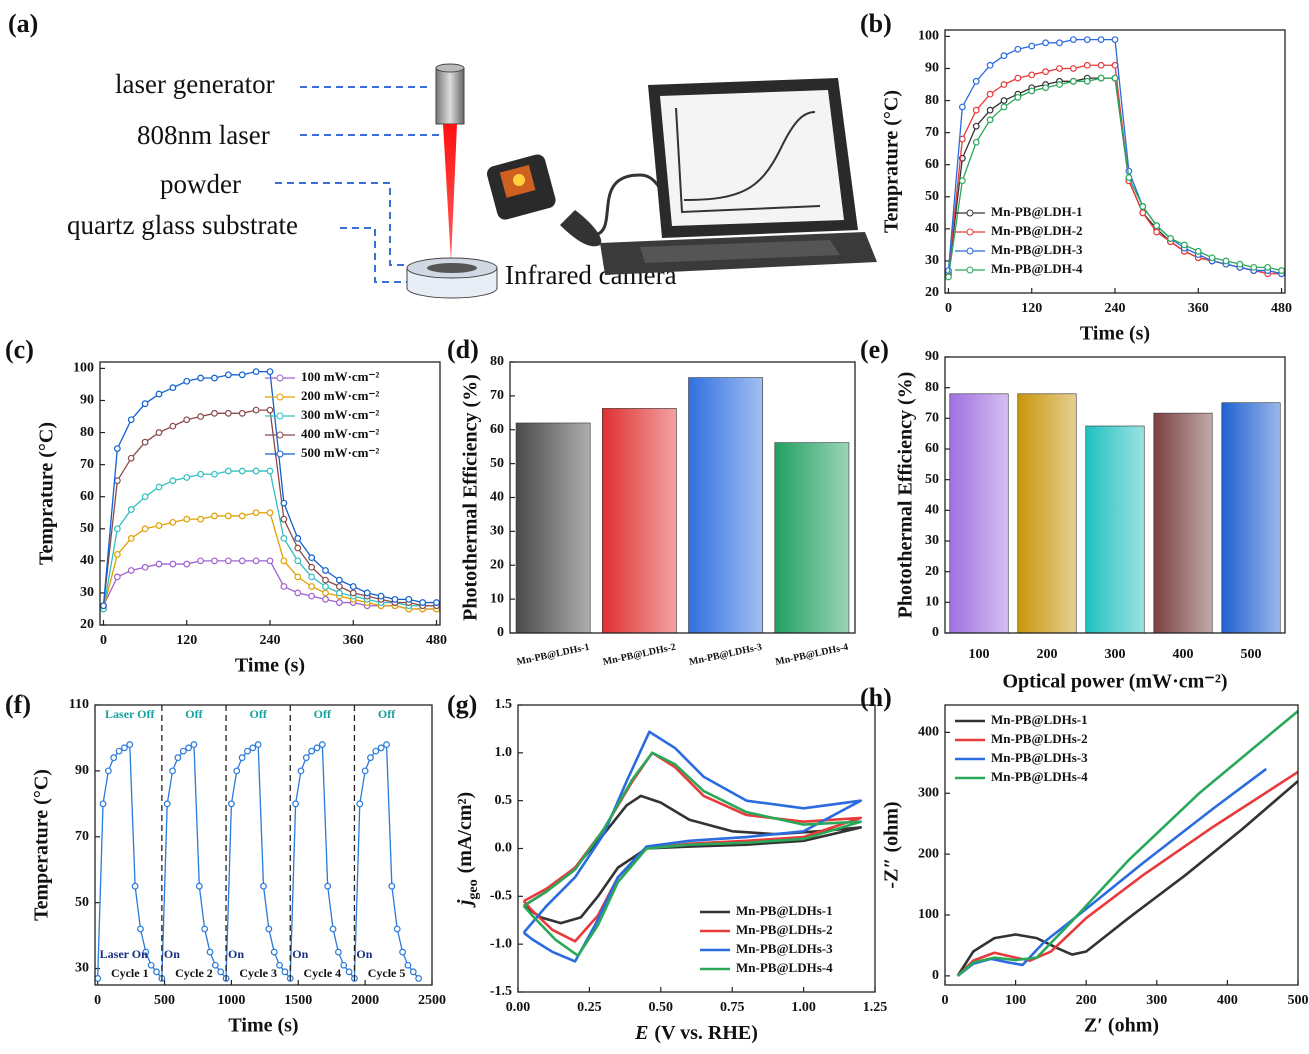 The height and width of the screenshot is (1054, 1309). What do you see at coordinates (298, 1000) in the screenshot?
I see `x-tick-label: 1500` at bounding box center [298, 1000].